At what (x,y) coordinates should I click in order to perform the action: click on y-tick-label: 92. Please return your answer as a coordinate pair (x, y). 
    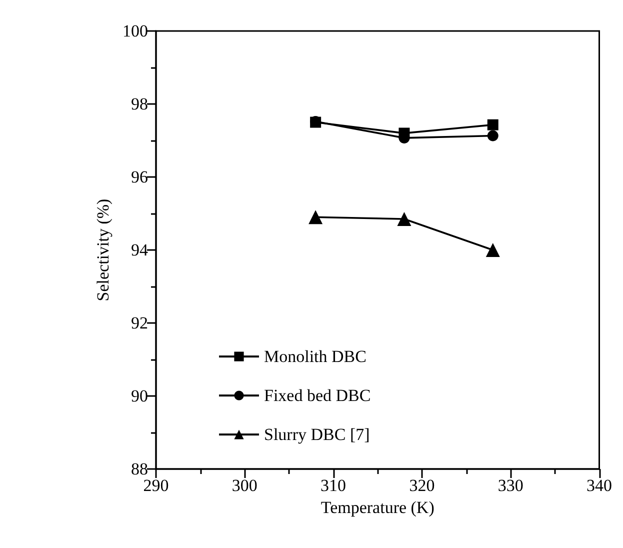
    Looking at the image, I should click on (139, 323).